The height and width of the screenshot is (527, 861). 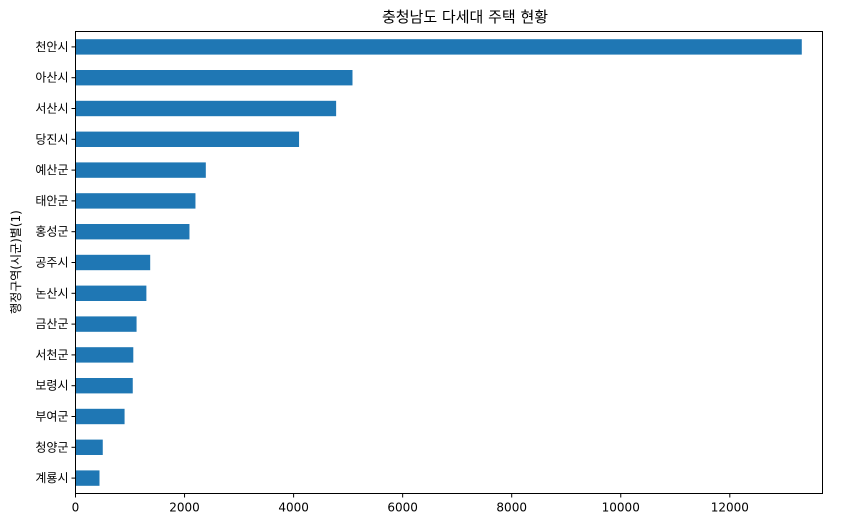 I want to click on x-tick-label: 8000, so click(x=511, y=508).